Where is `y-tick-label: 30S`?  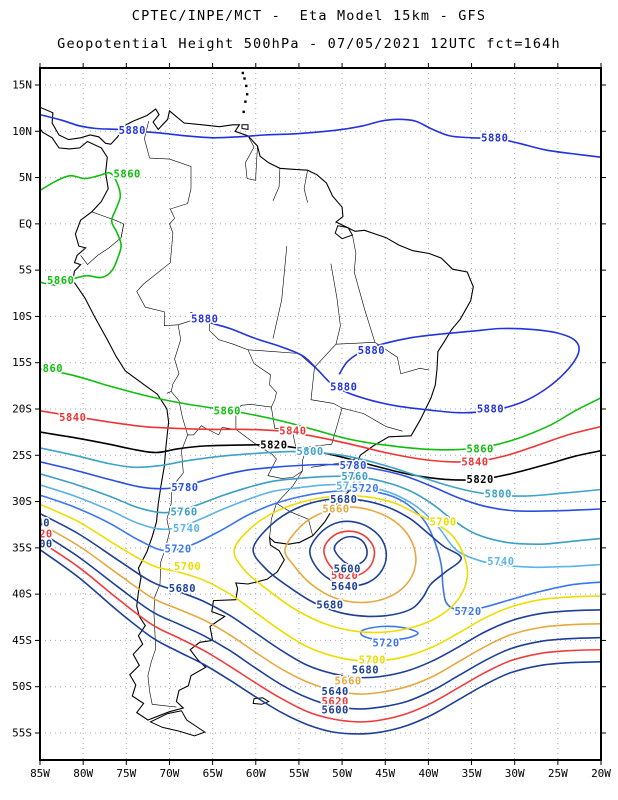 y-tick-label: 30S is located at coordinates (22, 501).